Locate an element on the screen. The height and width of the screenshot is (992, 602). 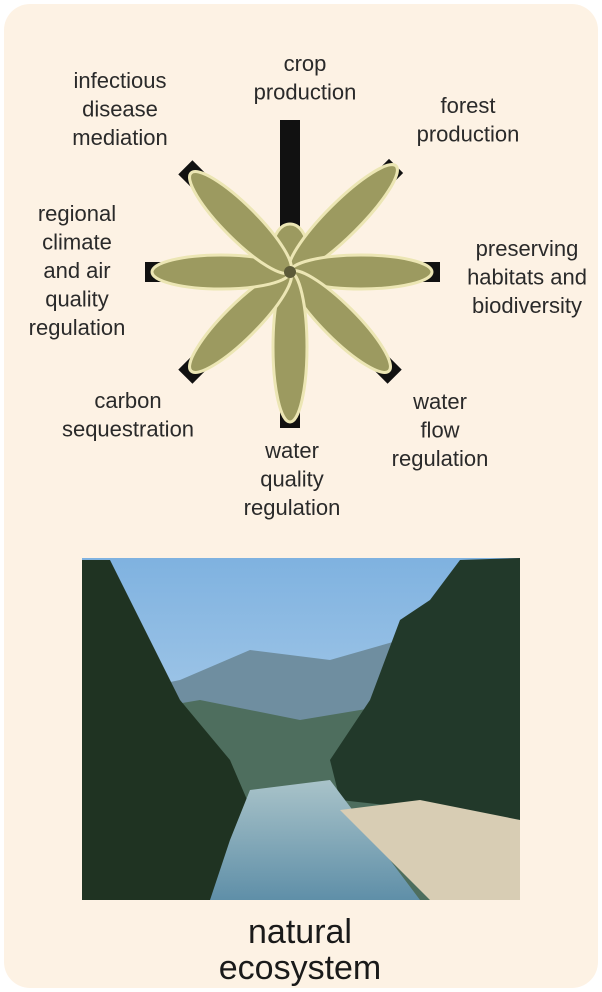
trees-right is located at coordinates (425, 689).